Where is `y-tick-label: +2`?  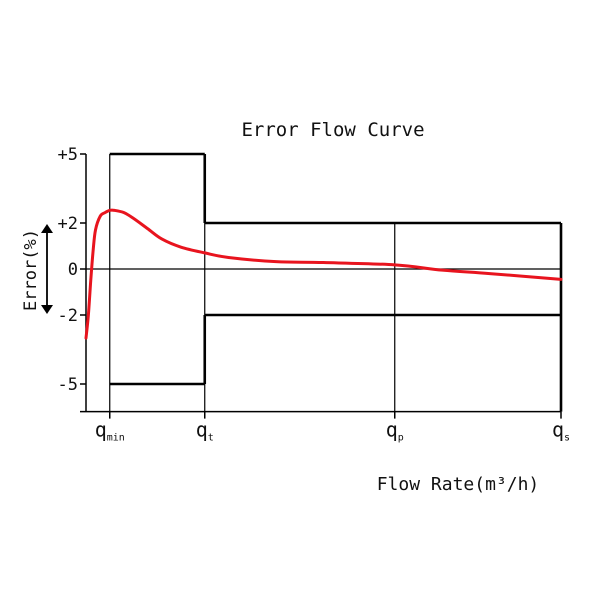
y-tick-label: +2 is located at coordinates (68, 224).